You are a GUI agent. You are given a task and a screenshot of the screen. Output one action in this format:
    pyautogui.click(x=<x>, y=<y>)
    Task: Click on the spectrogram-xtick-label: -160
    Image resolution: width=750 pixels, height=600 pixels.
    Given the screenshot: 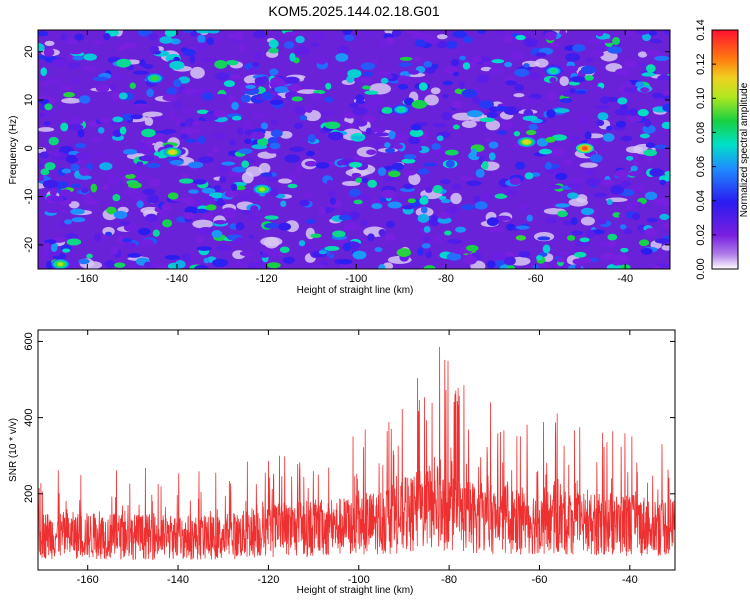 What is the action you would take?
    pyautogui.click(x=87, y=279)
    